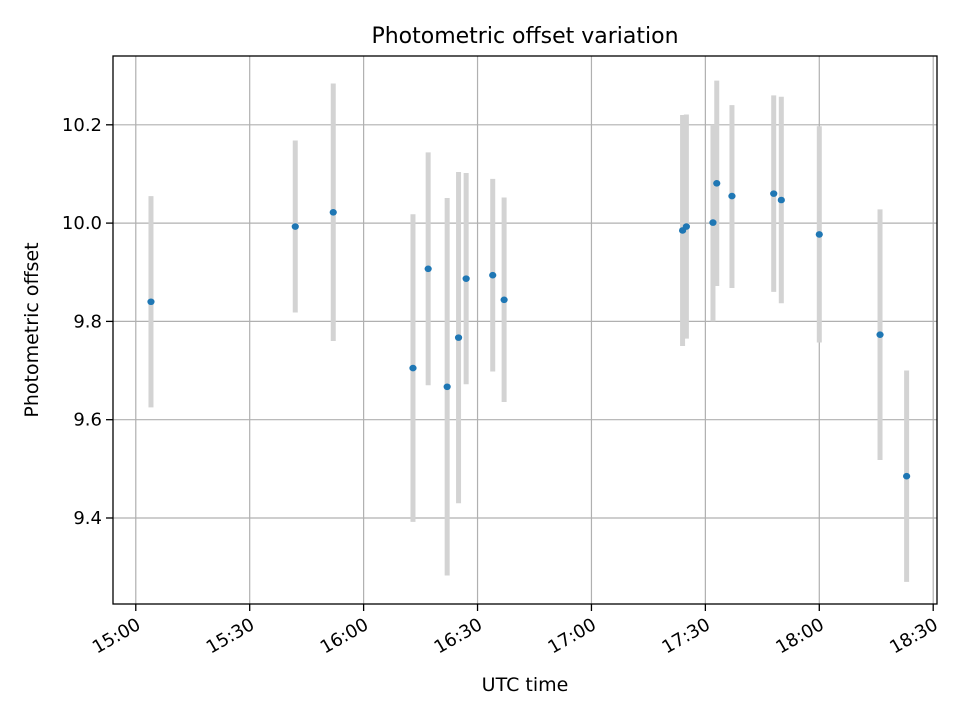  I want to click on x-tick-label: 16:30, so click(458, 636).